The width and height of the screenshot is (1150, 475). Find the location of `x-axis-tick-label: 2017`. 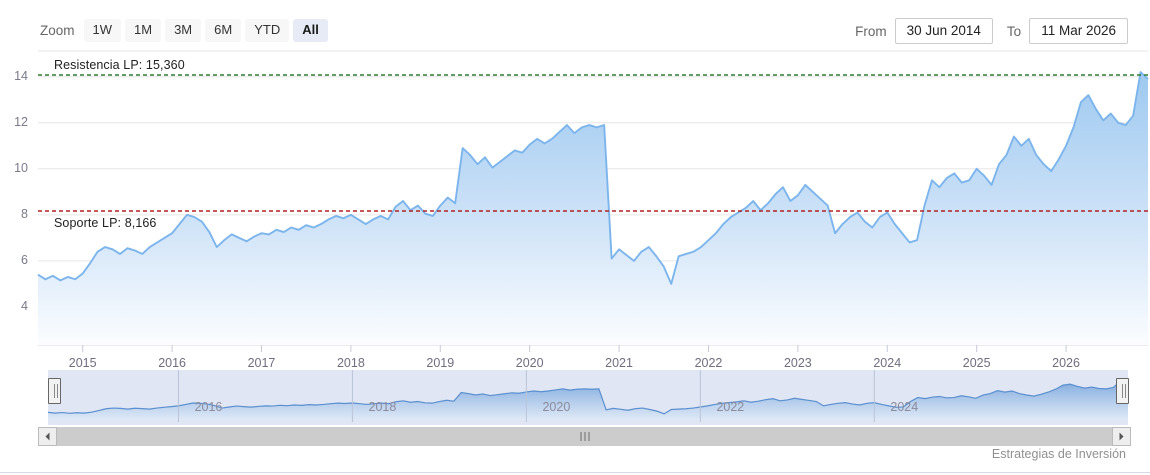

x-axis-tick-label: 2017 is located at coordinates (261, 363).